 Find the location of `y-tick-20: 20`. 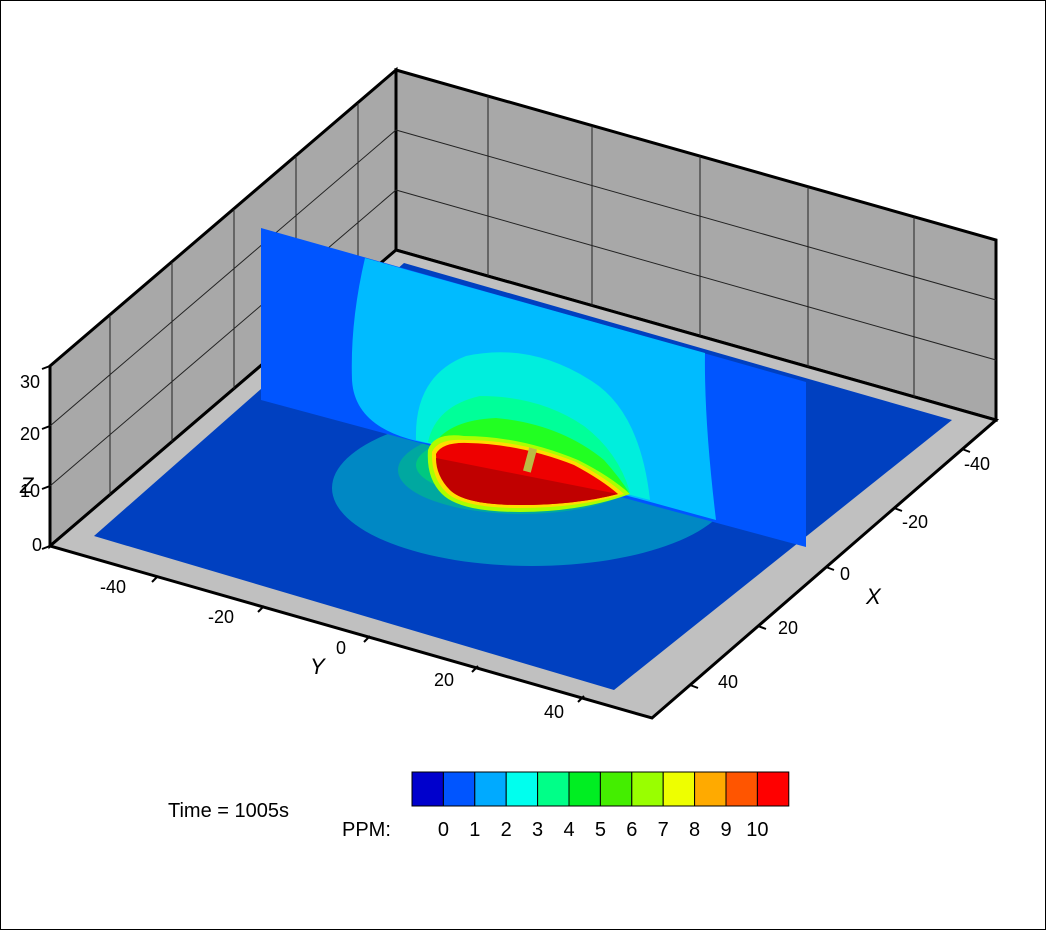

y-tick-20: 20 is located at coordinates (444, 680).